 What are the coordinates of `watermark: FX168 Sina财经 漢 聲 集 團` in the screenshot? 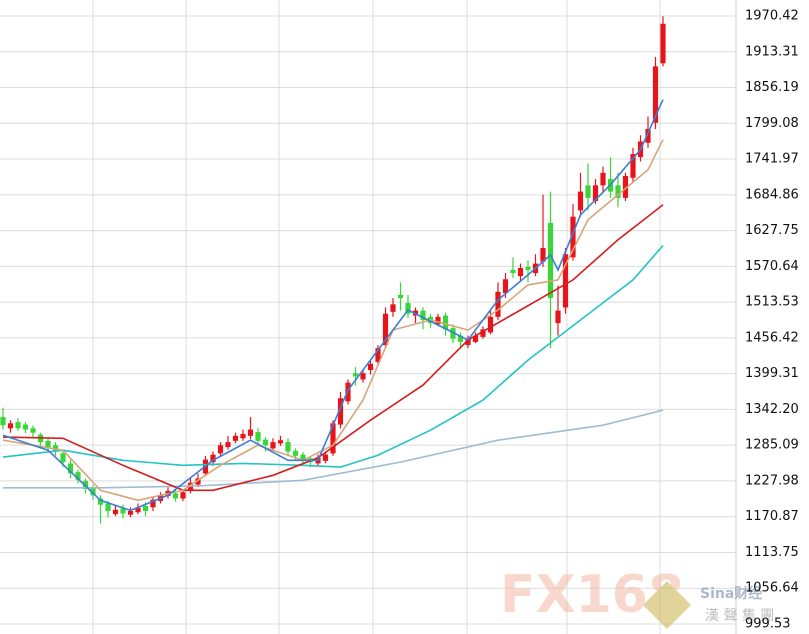 It's located at (637, 597).